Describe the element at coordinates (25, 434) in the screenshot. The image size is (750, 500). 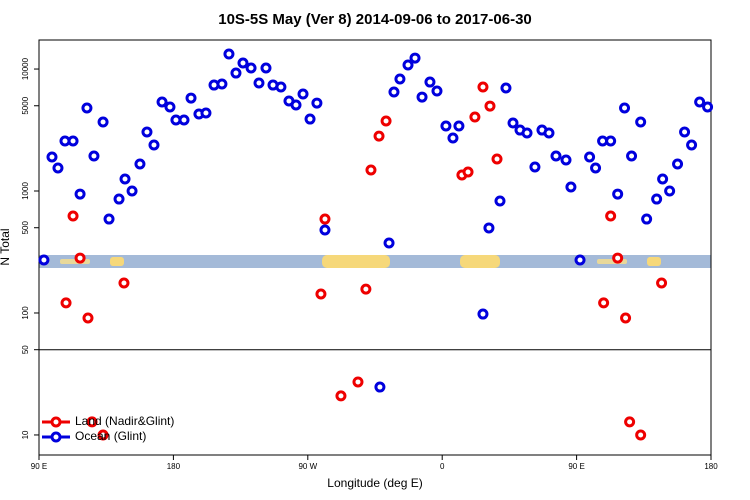
I see `y-tick-label: 10` at that location.